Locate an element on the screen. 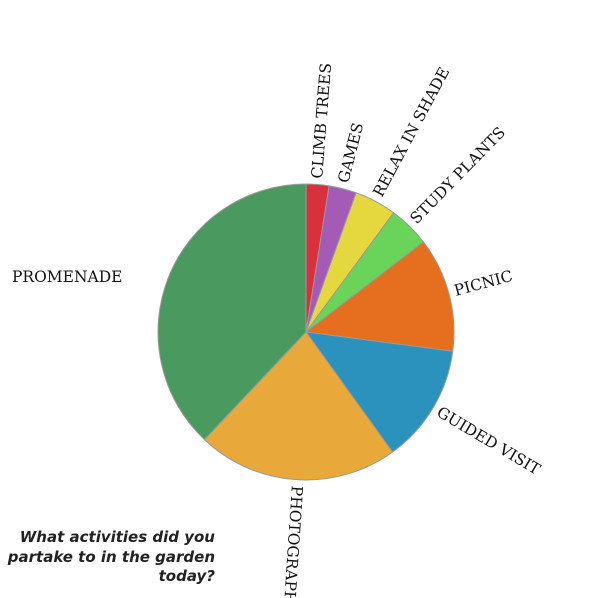  label-games: GAMES is located at coordinates (351, 153).